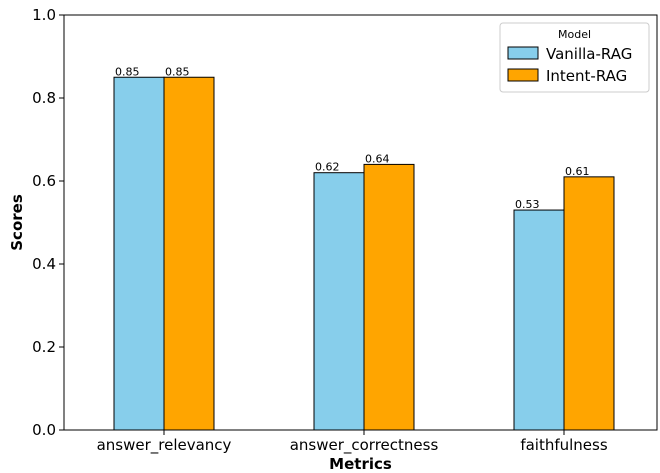  I want to click on bar-intent-rag-faithfulness, so click(589, 303).